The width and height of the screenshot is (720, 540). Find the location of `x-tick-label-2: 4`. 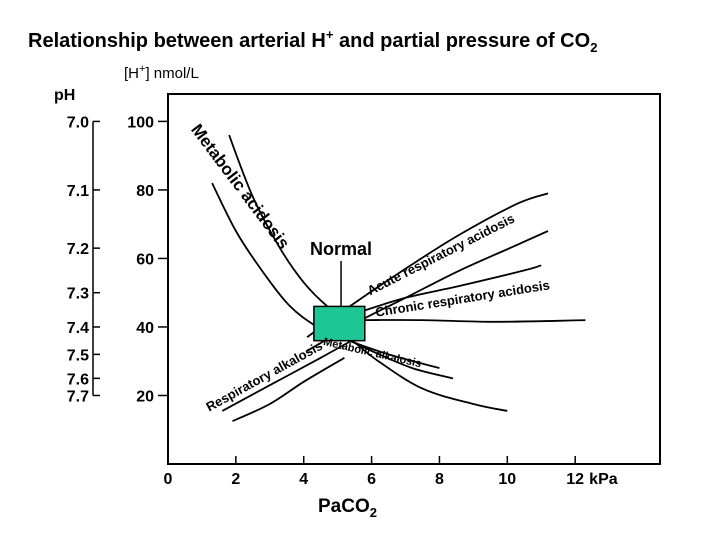

x-tick-label-2: 4 is located at coordinates (303, 479).